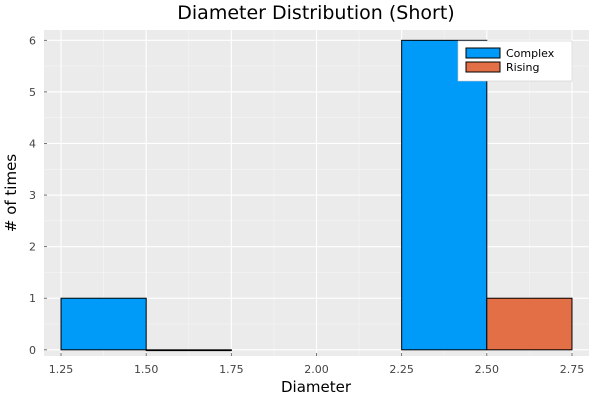 Image resolution: width=600 pixels, height=400 pixels. What do you see at coordinates (32, 40) in the screenshot?
I see `y-tick-label: 6` at bounding box center [32, 40].